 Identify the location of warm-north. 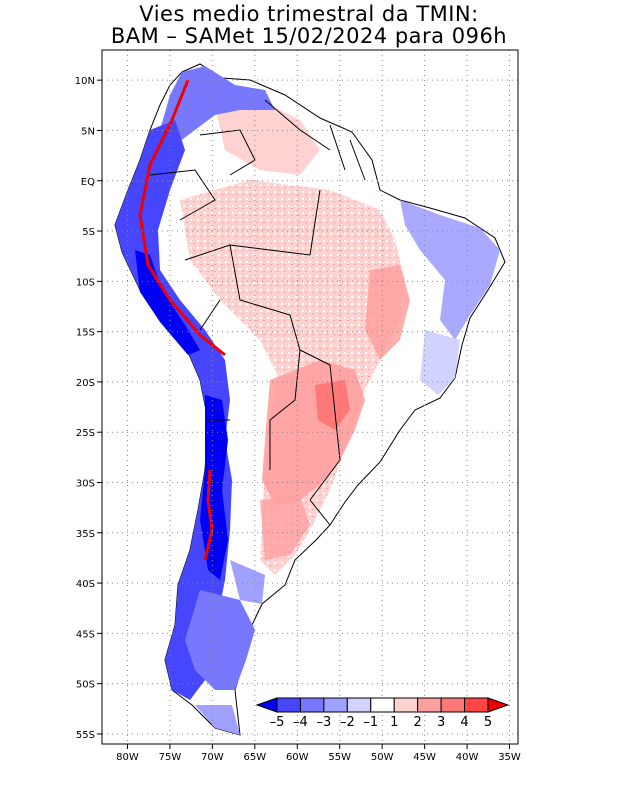
(267, 137).